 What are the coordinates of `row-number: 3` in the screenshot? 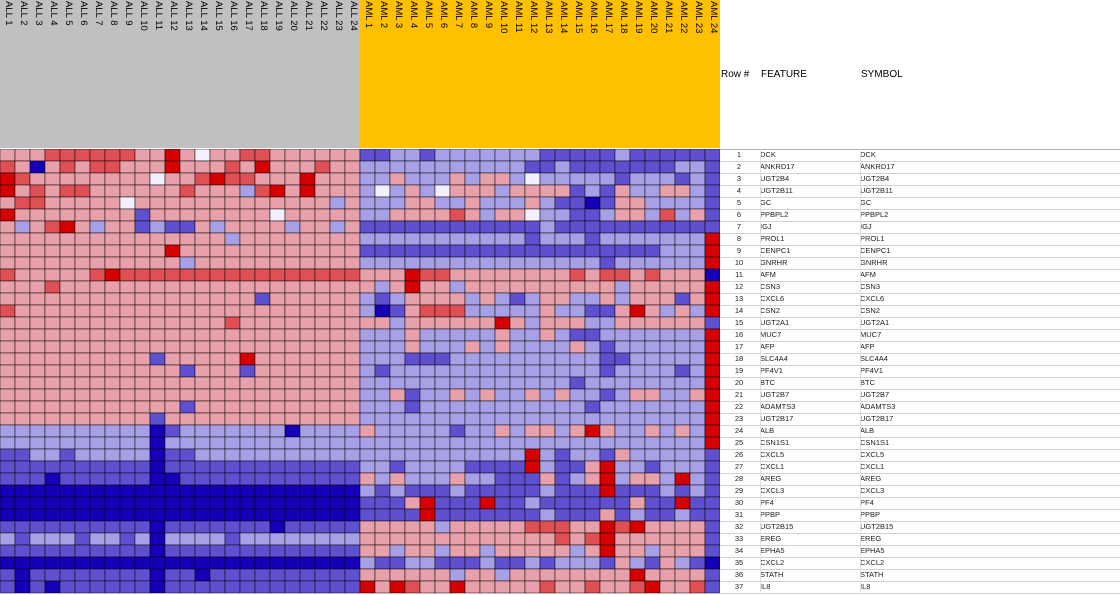 It's located at (739, 178).